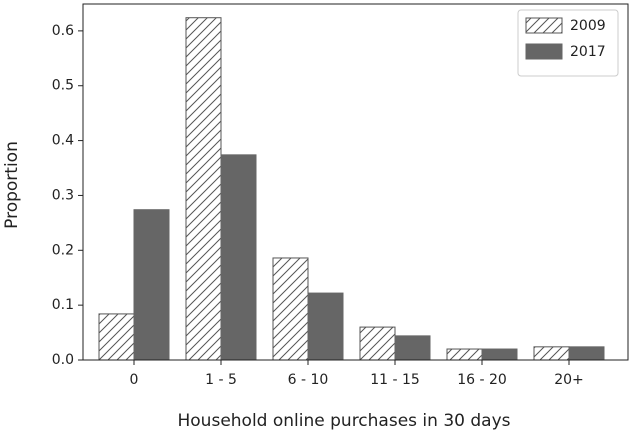  I want to click on x-tick-label: 16 - 20, so click(482, 380).